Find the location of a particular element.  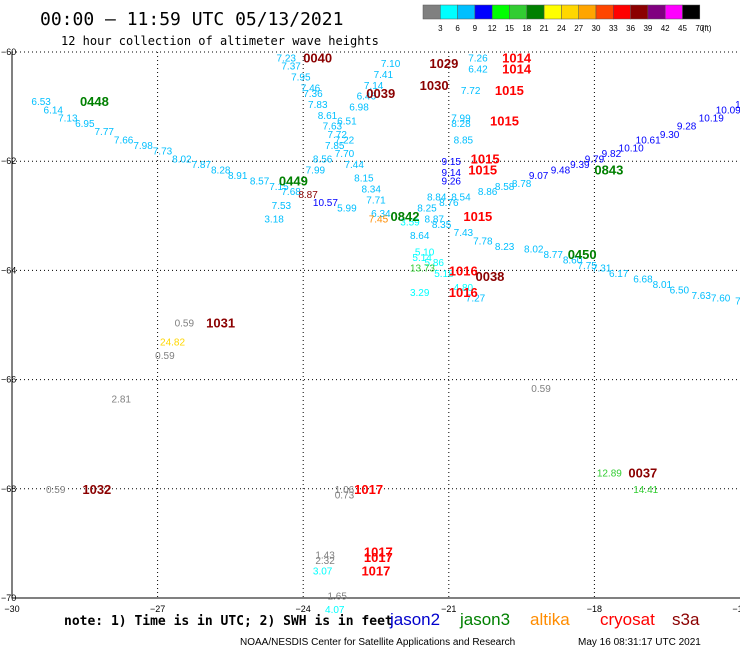

time-label: 0450 is located at coordinates (582, 254).